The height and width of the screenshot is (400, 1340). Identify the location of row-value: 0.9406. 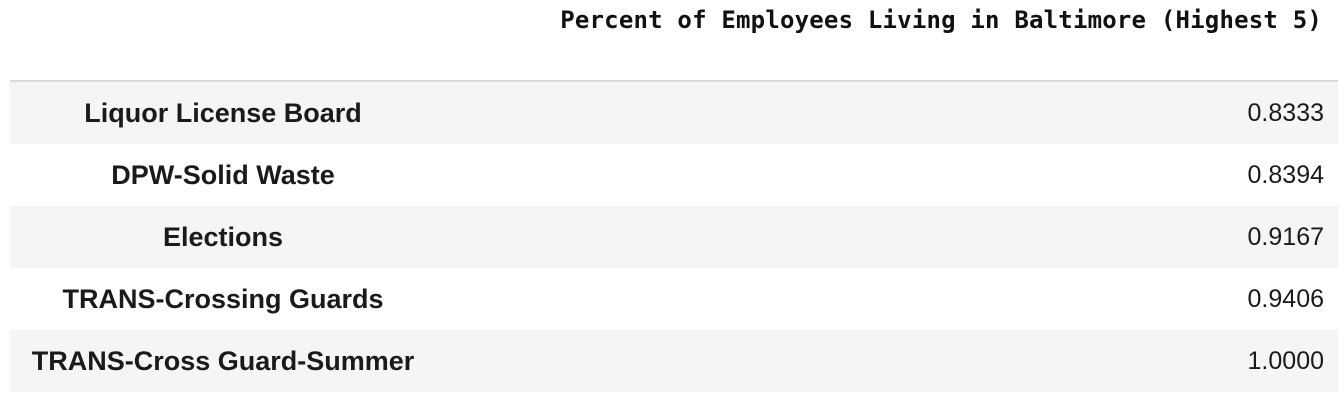
(1285, 298).